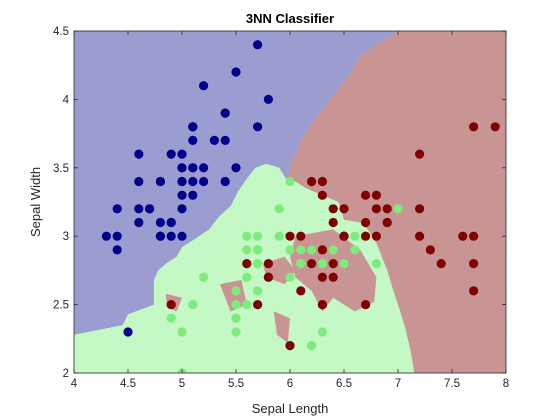 The width and height of the screenshot is (560, 420). I want to click on x-axis-label: Sepal Length, so click(290, 408).